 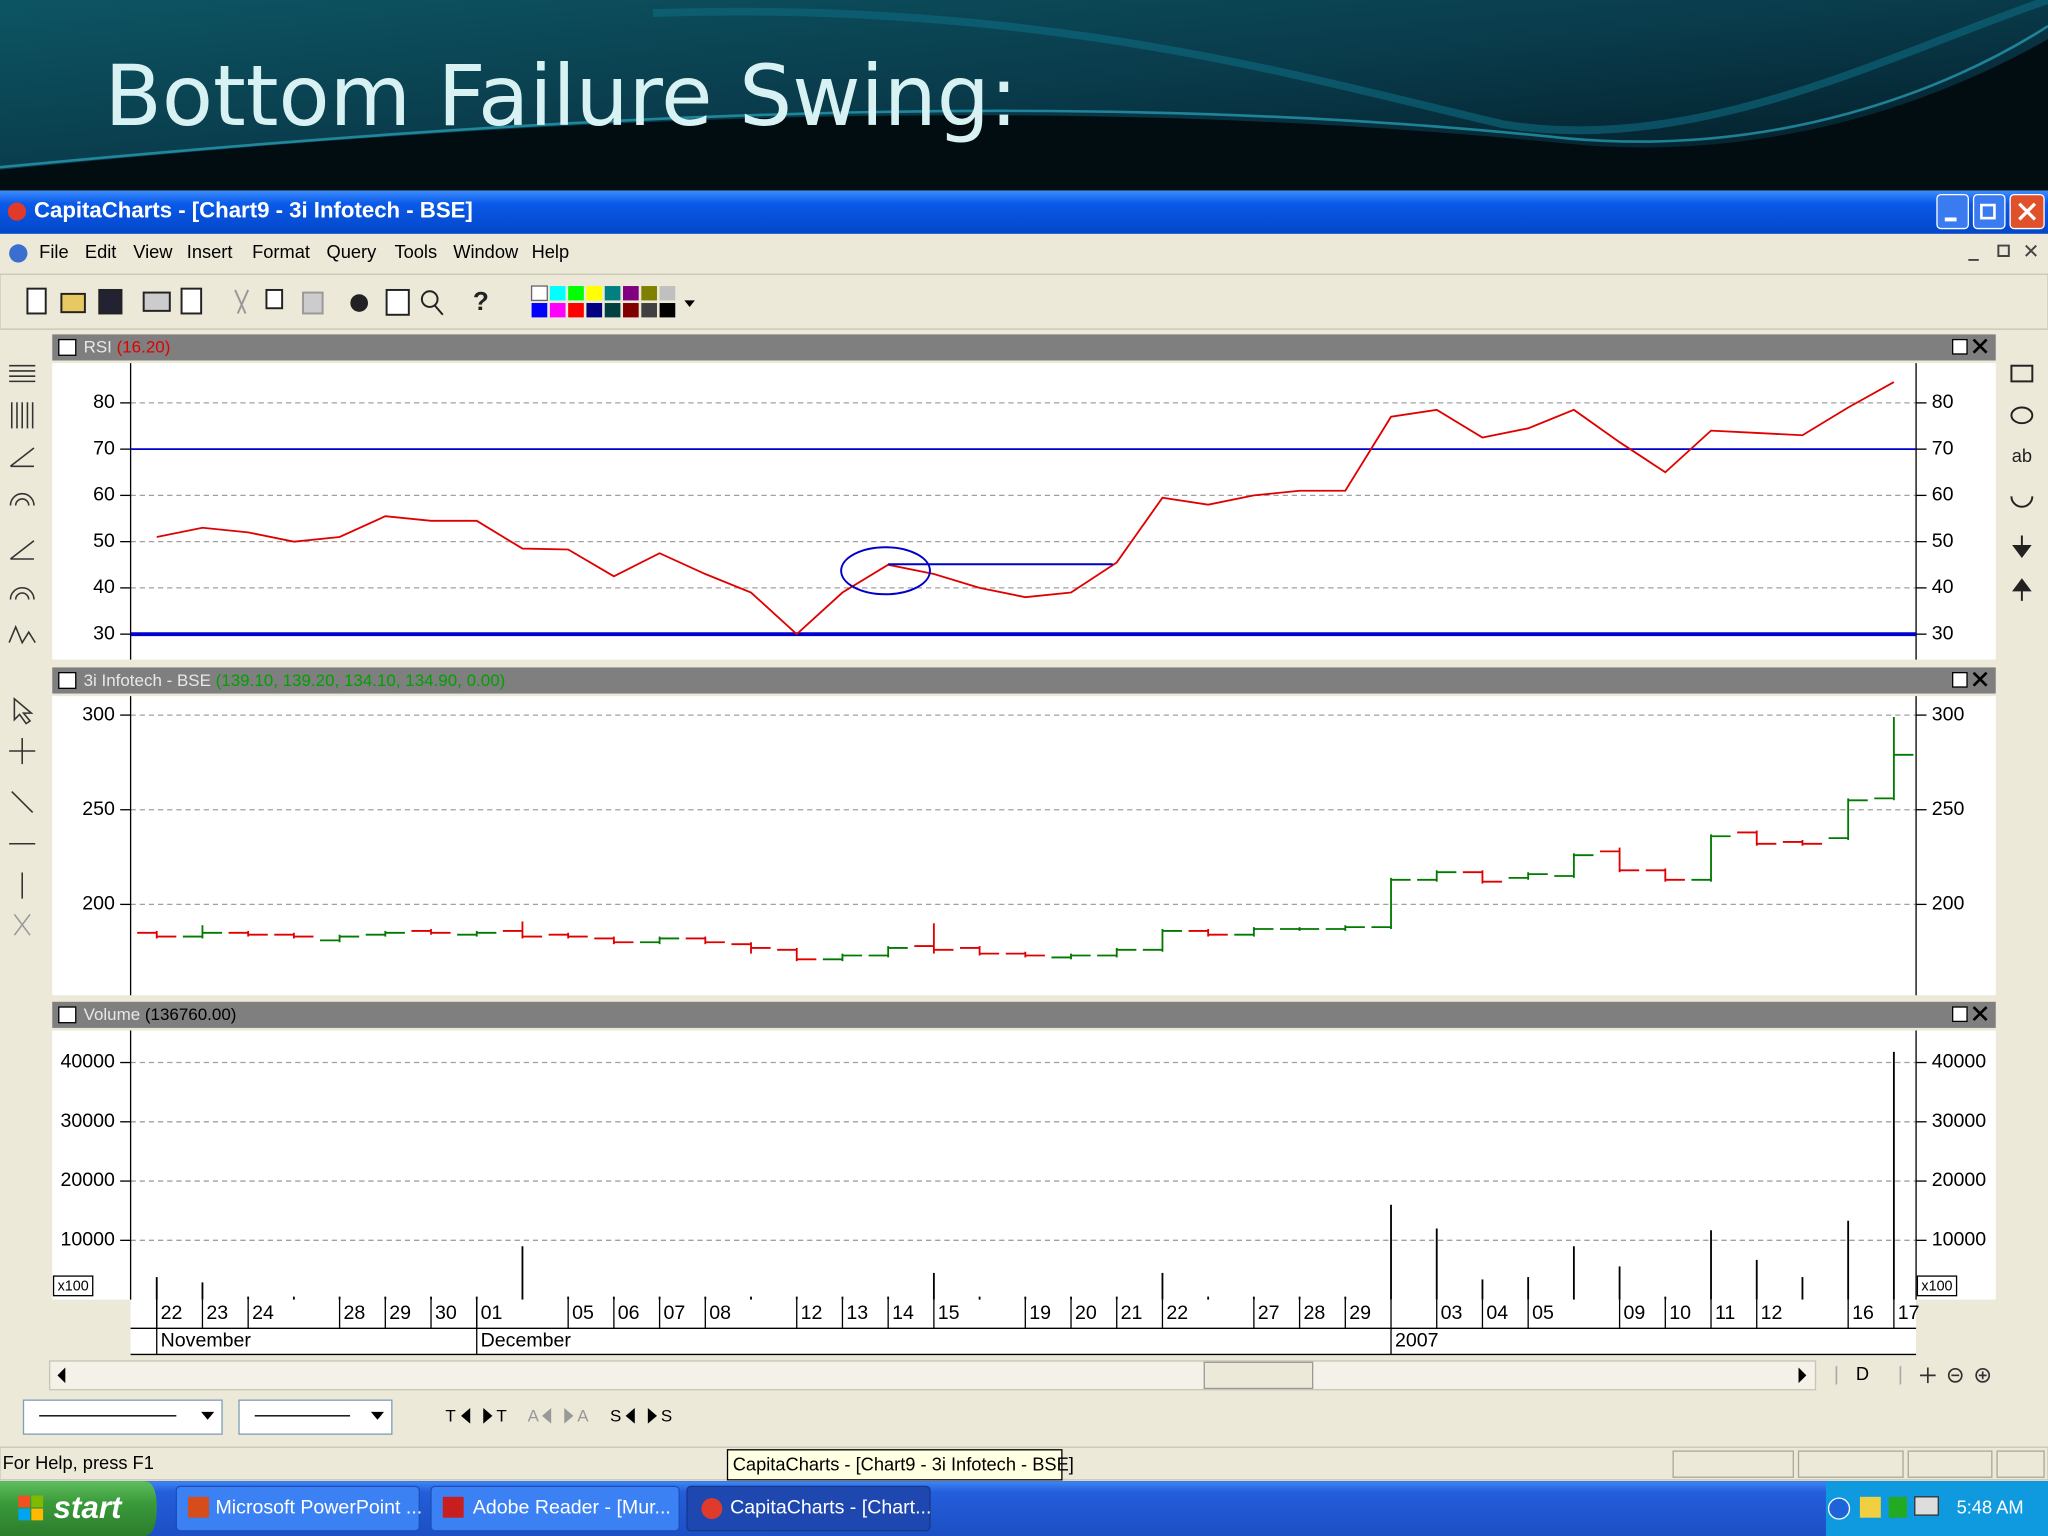 What do you see at coordinates (675, 1313) in the screenshot?
I see `x-tick-label: 07` at bounding box center [675, 1313].